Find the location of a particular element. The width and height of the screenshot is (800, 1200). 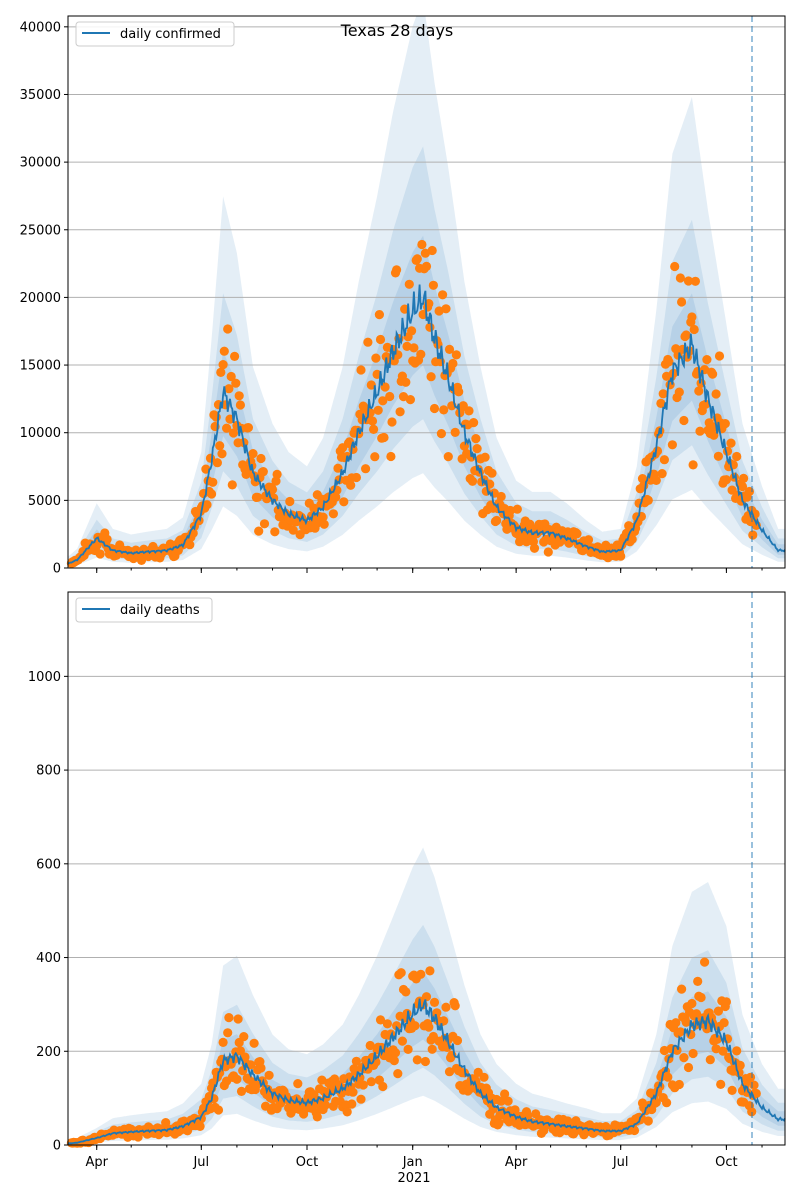

y-tick-label: 0 is located at coordinates (57, 569).